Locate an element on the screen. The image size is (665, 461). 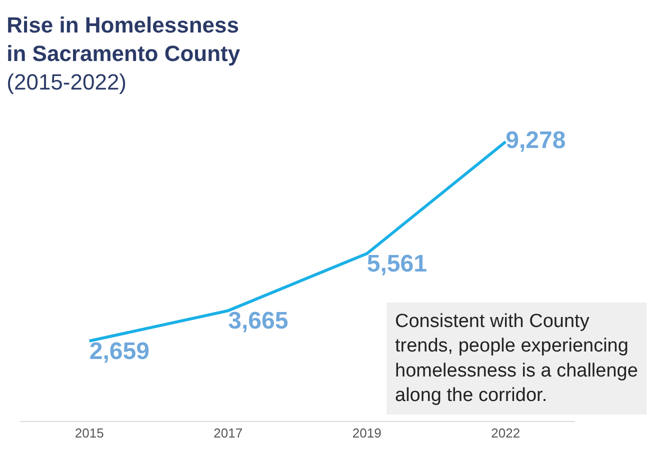
data-label: 3,665 is located at coordinates (258, 321).